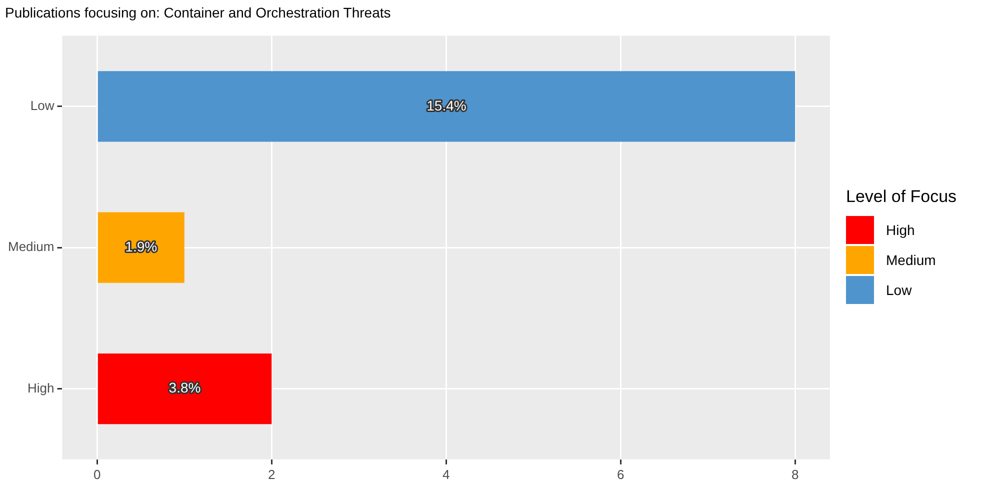 The image size is (982, 491). I want to click on annotation: 3.8%, so click(184, 388).